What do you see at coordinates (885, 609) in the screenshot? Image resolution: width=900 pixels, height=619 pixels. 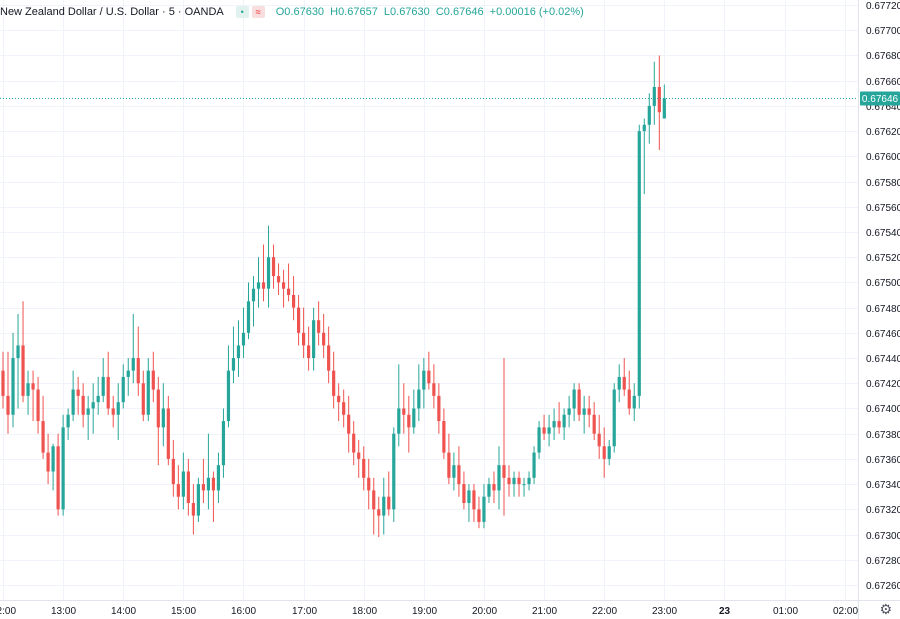 I see `gear-icon: ⚙` at bounding box center [885, 609].